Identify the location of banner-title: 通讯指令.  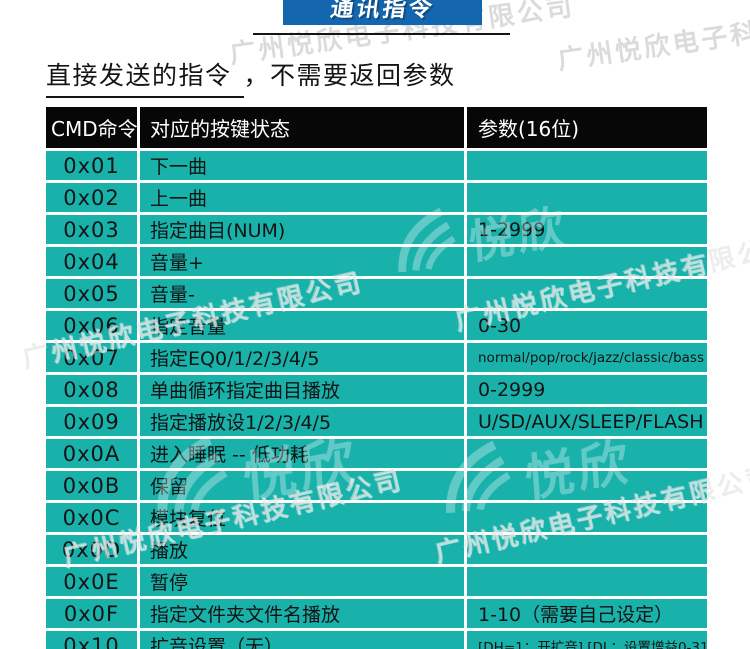
(382, 11).